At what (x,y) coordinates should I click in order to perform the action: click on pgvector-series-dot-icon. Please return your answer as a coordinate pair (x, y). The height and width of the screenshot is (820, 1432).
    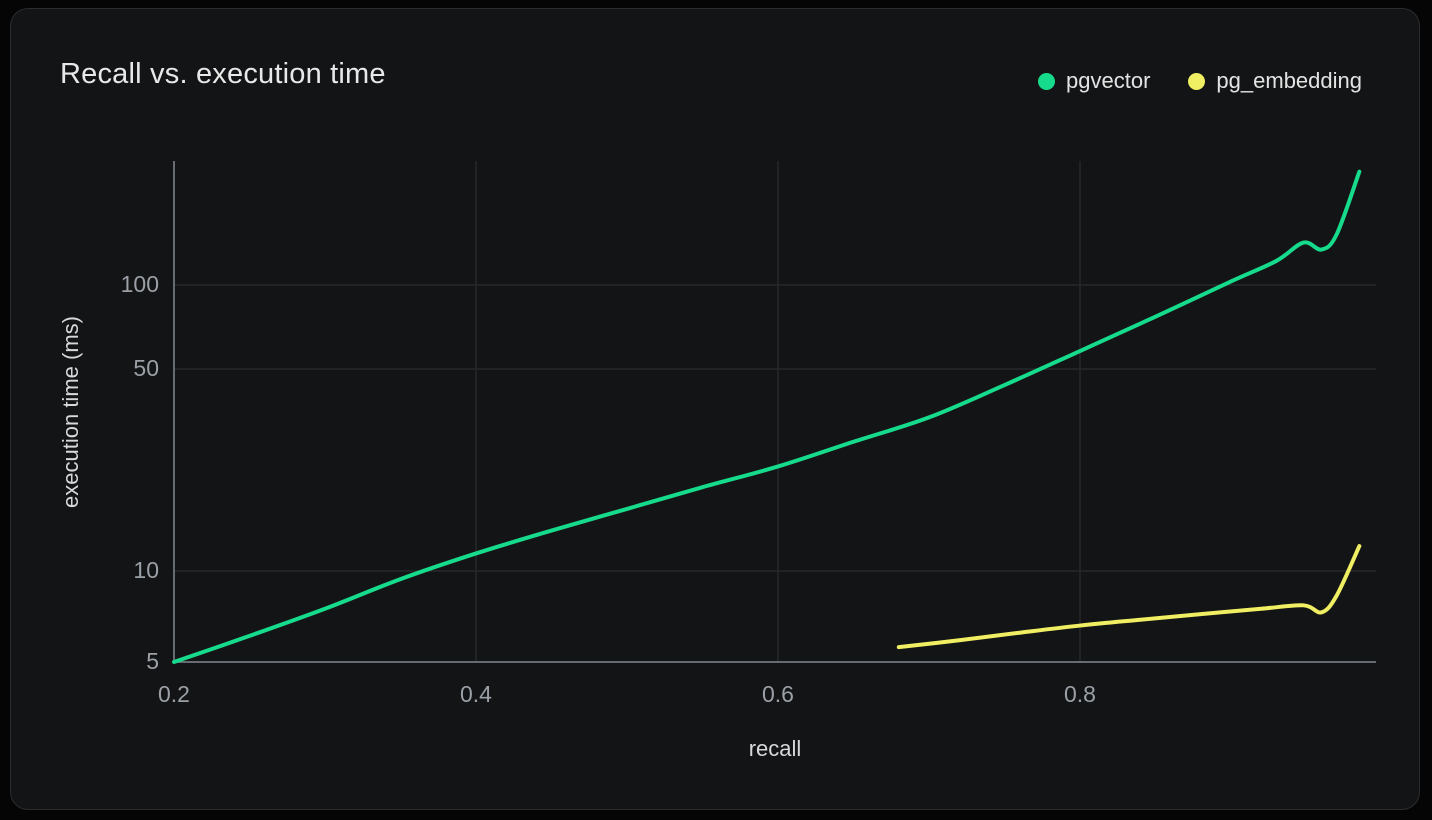
    Looking at the image, I should click on (1047, 81).